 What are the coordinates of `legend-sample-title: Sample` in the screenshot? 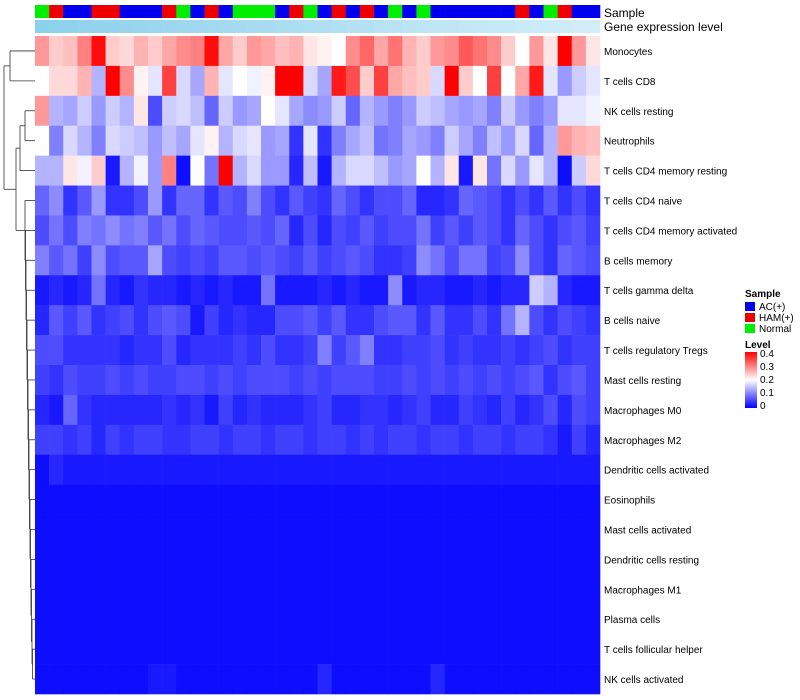 It's located at (763, 294).